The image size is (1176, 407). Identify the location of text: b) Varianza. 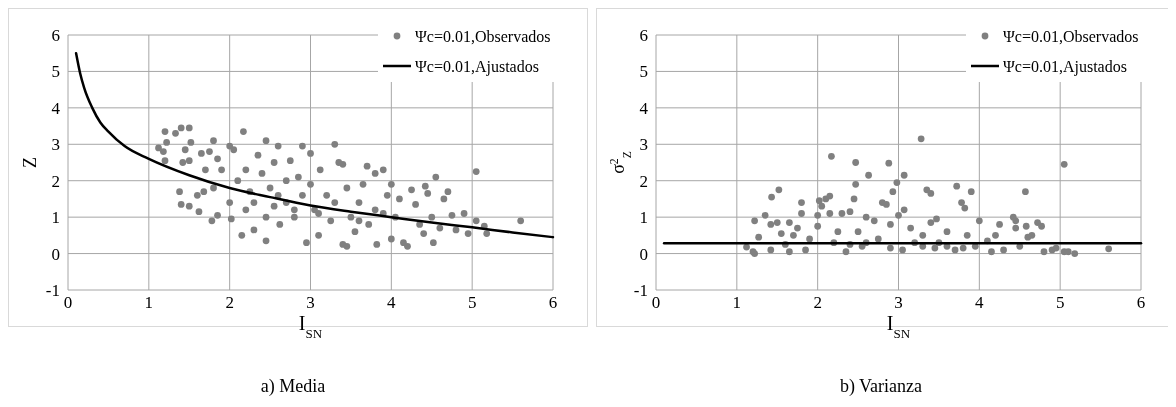
(881, 386).